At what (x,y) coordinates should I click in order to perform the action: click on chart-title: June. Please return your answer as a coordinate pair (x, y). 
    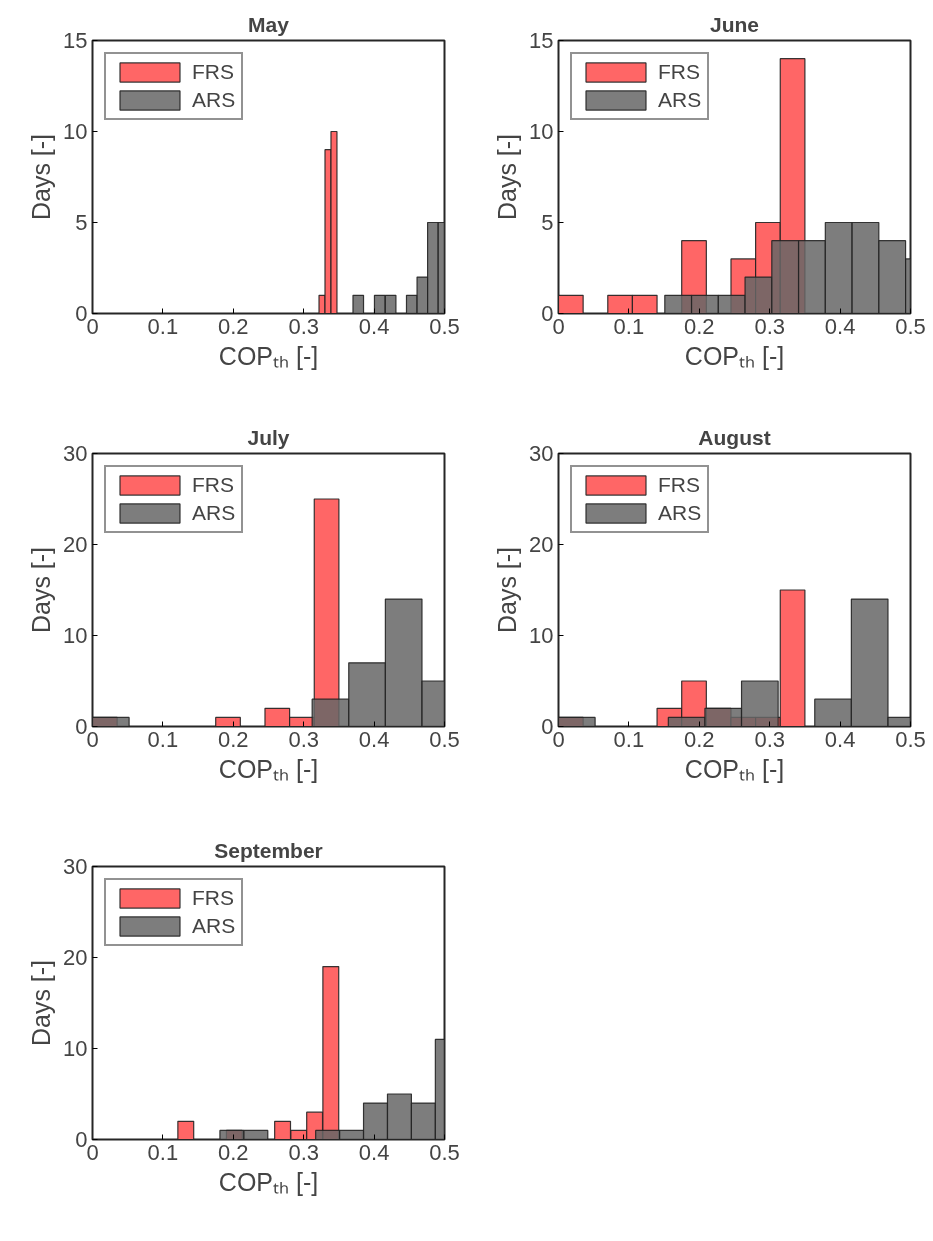
    Looking at the image, I should click on (734, 24).